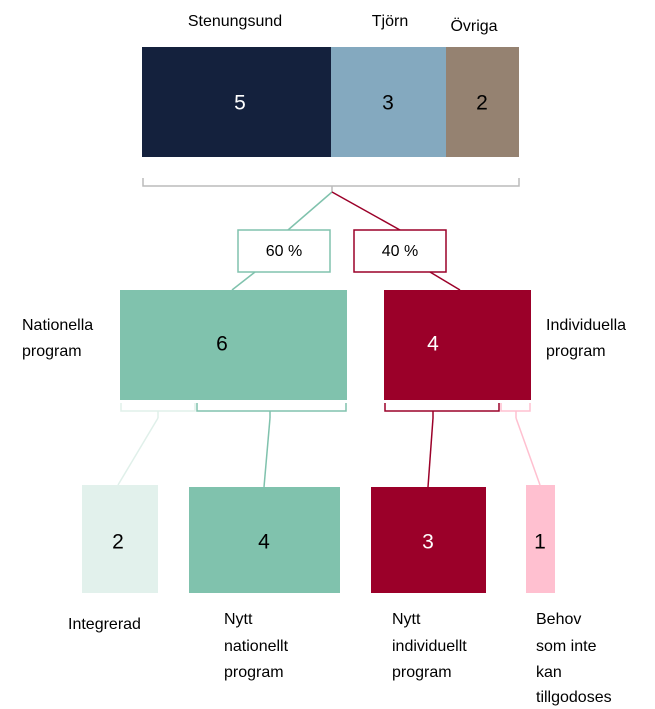 The width and height of the screenshot is (655, 709). I want to click on outcome-label: tillgodoses, so click(574, 697).